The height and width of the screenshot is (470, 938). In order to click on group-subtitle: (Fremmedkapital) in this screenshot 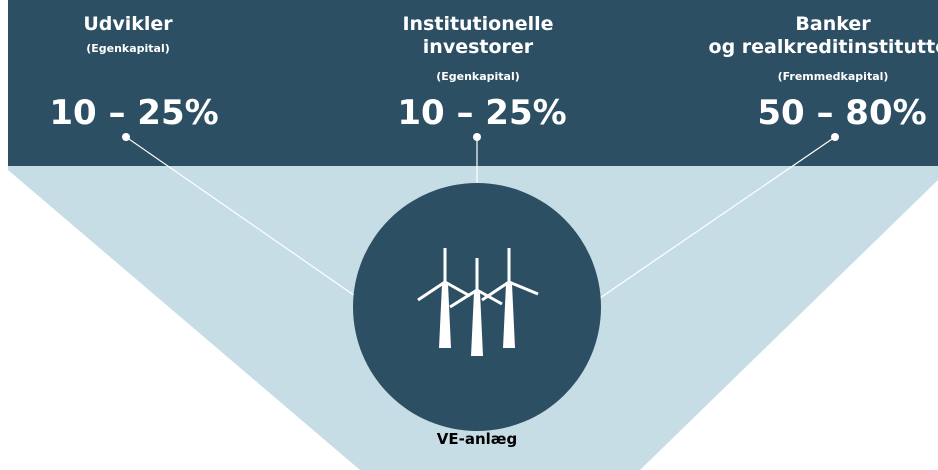, I will do `click(833, 76)`.